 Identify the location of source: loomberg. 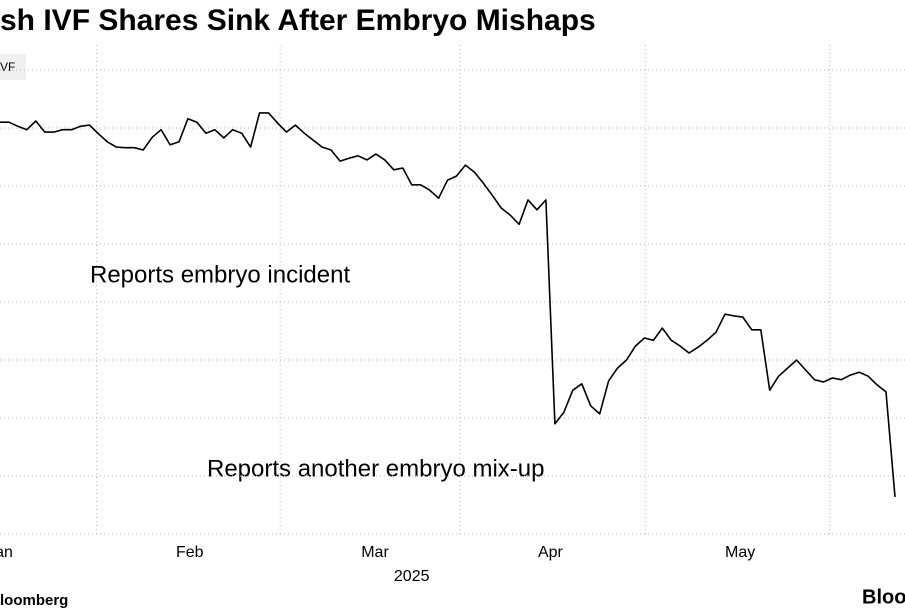
(34, 600).